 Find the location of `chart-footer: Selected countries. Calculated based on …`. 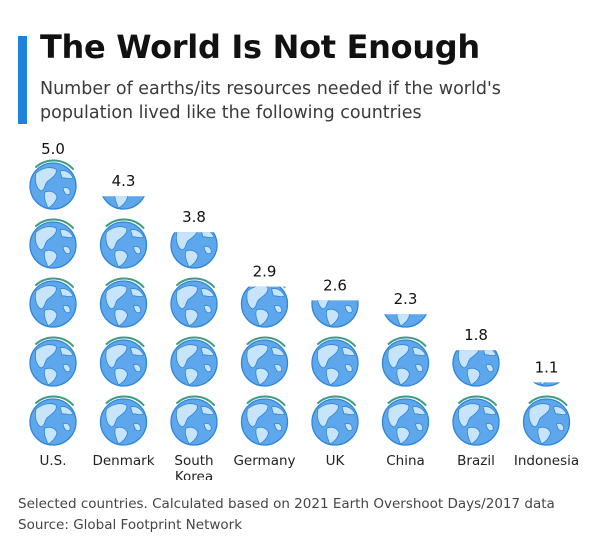

chart-footer: Selected countries. Calculated based on … is located at coordinates (286, 515).